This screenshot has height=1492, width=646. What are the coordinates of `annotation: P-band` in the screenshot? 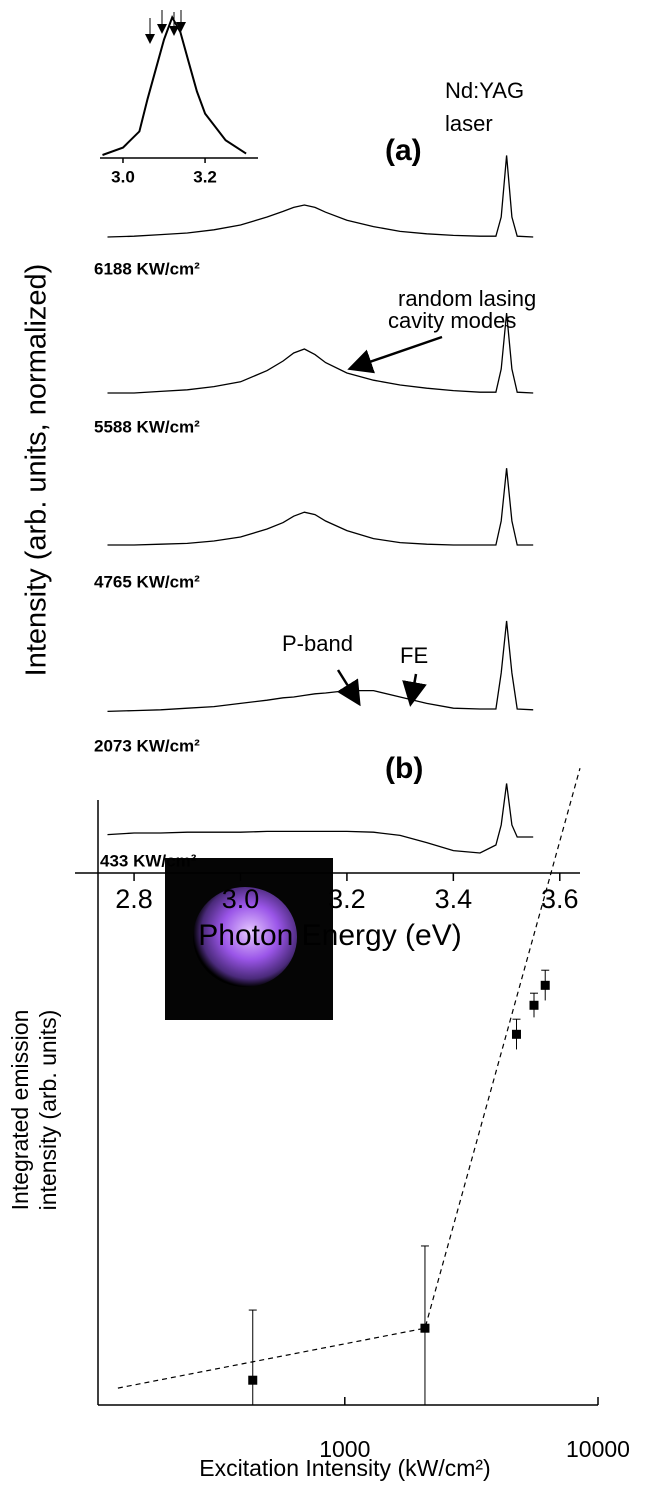 It's located at (317, 643).